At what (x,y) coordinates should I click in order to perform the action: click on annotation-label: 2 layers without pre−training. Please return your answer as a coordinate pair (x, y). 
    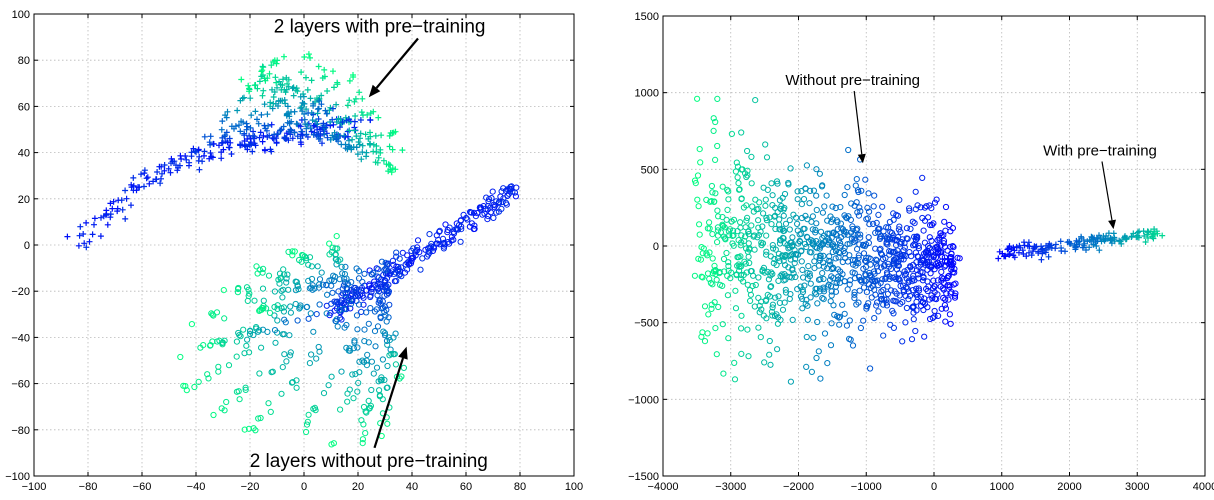
    Looking at the image, I should click on (369, 461).